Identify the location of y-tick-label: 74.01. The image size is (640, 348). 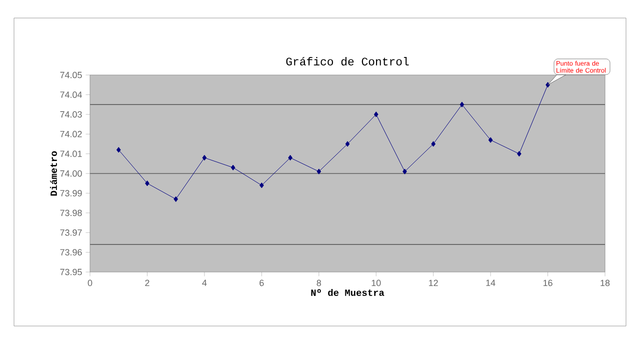
(71, 153).